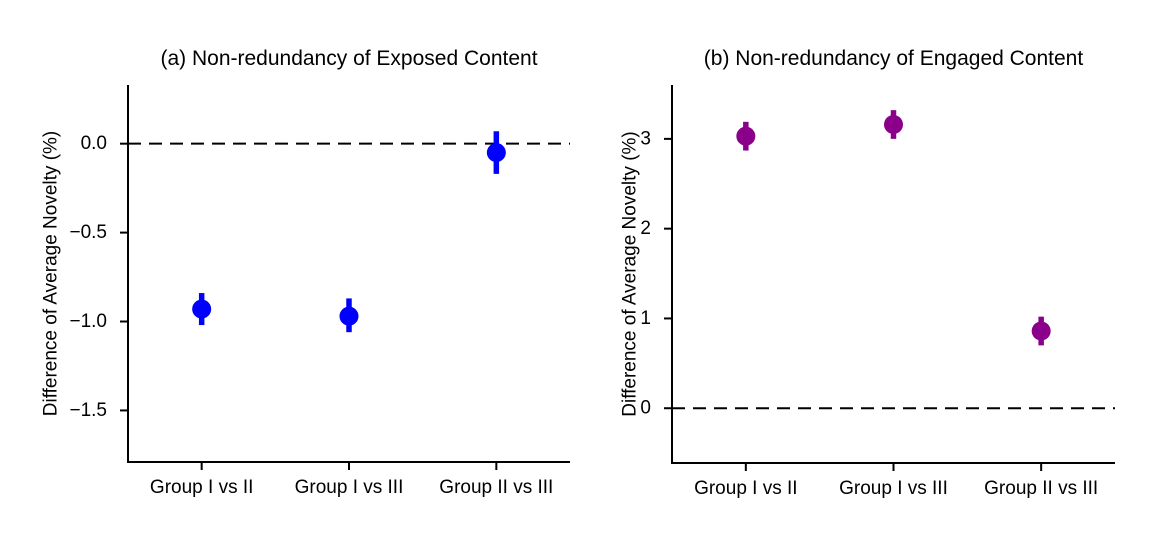 This screenshot has width=1163, height=545. Describe the element at coordinates (645, 408) in the screenshot. I see `y-tick-label: 0` at that location.